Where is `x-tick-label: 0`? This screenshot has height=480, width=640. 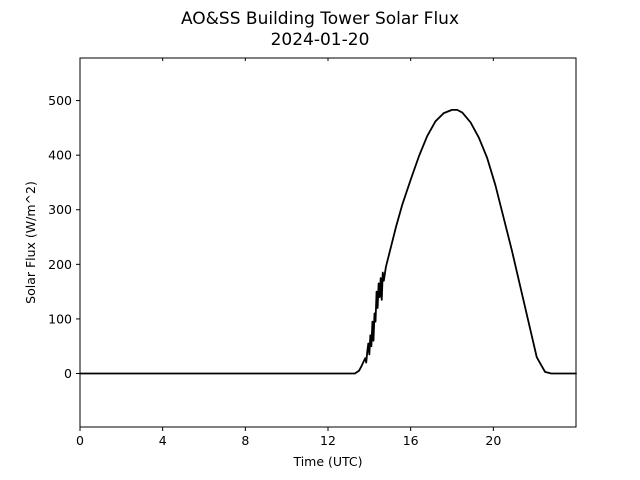
x-tick-label: 0 is located at coordinates (80, 440).